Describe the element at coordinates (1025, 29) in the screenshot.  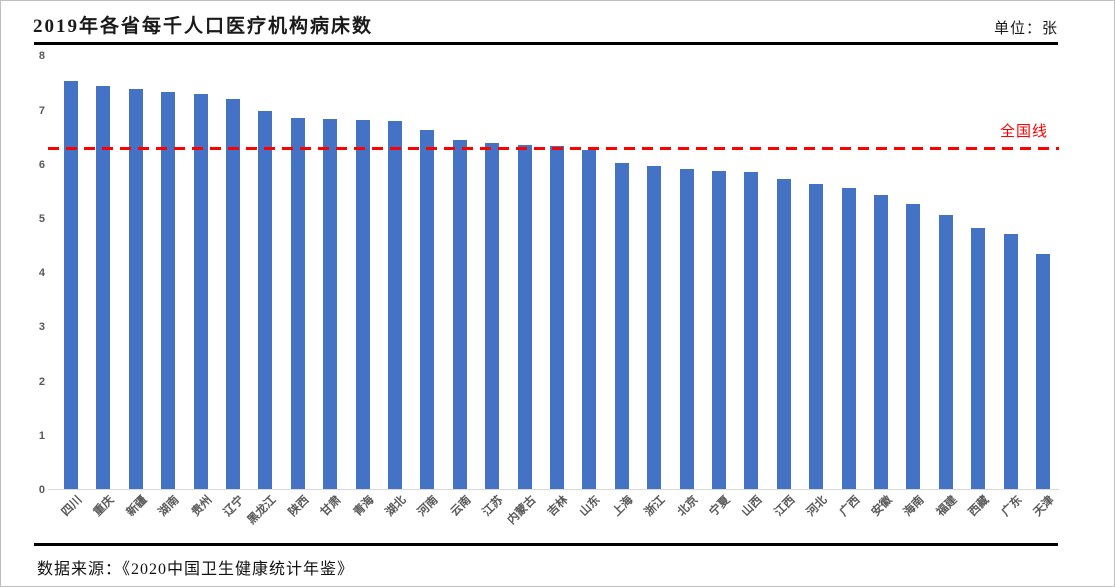
I see `unit-label: 单位：张` at that location.